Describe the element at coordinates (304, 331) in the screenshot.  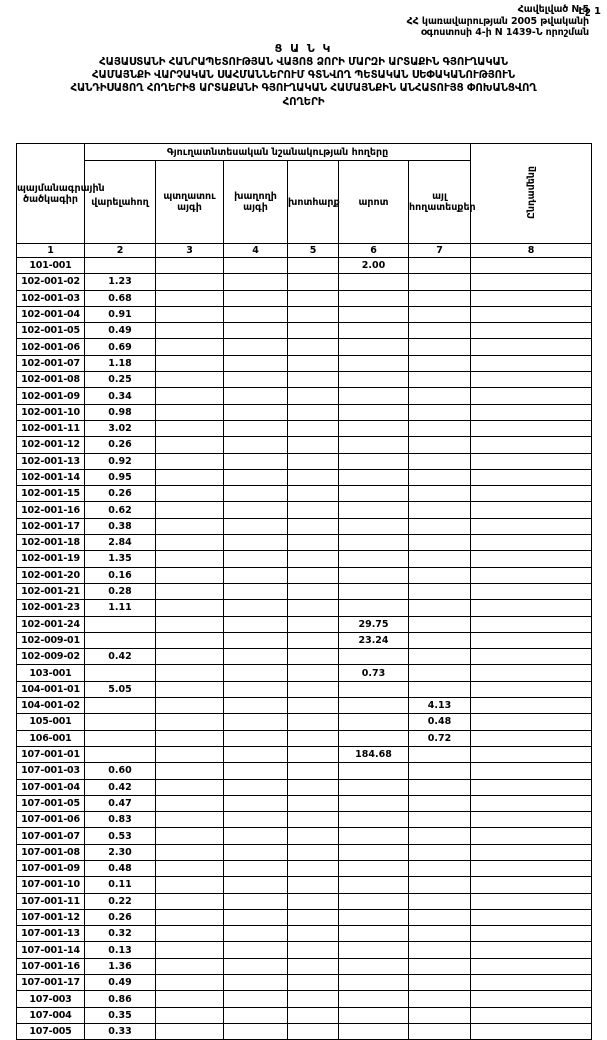
I see `table-row: 102-001-05 0.49` at that location.